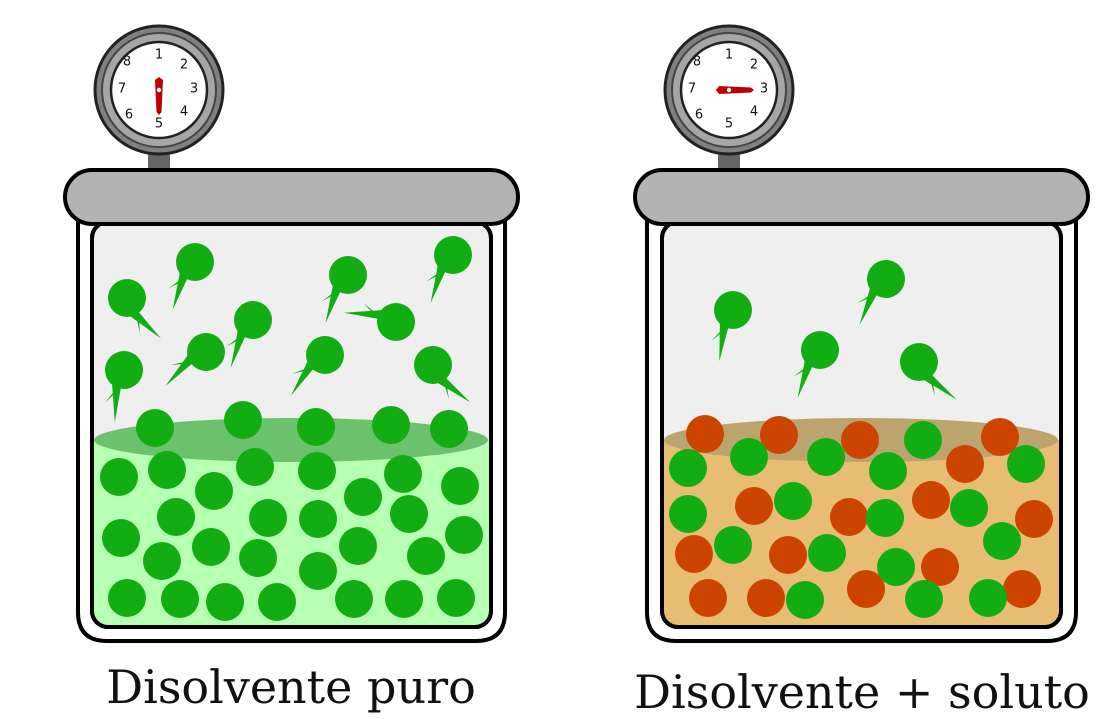  I want to click on caption-pure-solvent: Disolvente puro, so click(291, 687).